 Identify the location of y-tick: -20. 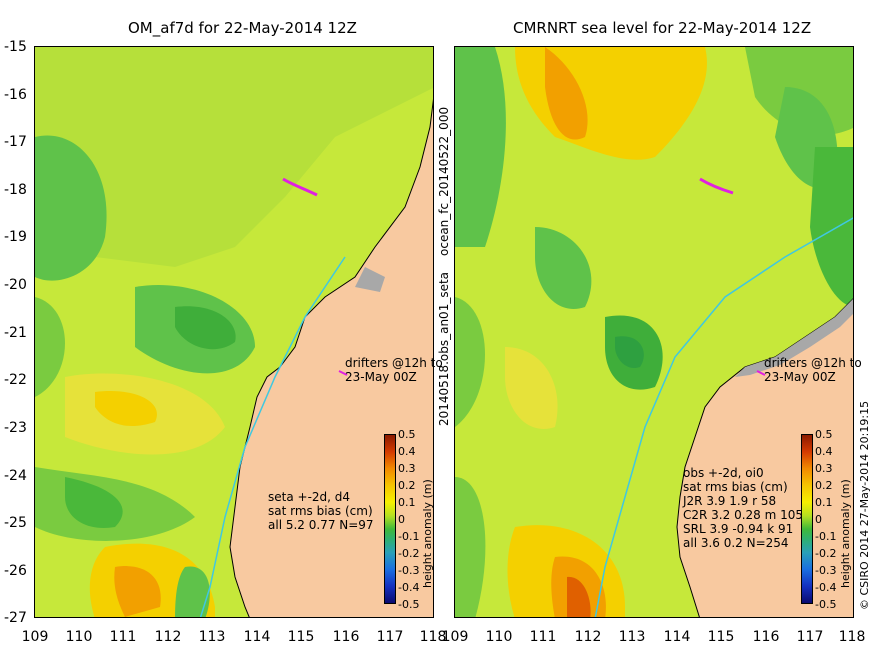
(15, 285).